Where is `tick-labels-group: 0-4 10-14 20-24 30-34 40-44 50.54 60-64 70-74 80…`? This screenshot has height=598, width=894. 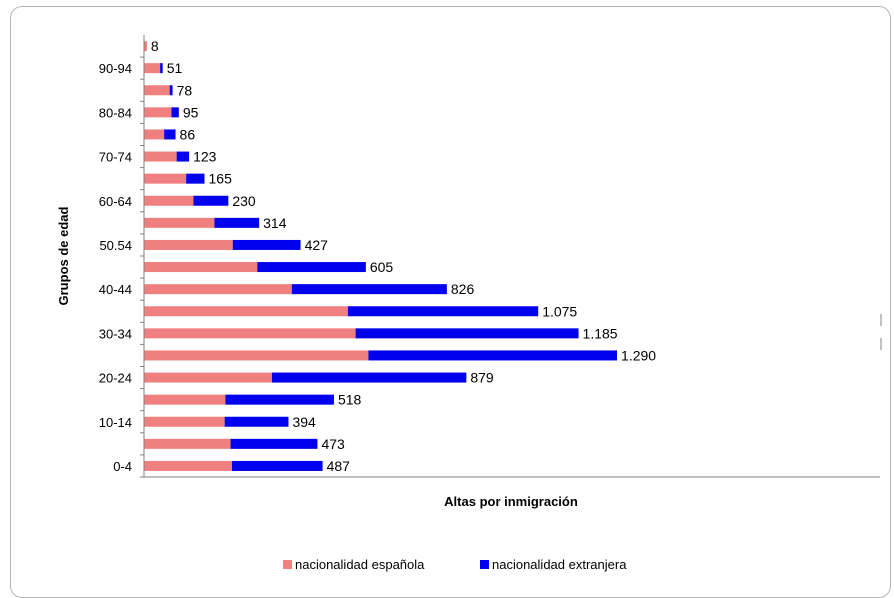 tick-labels-group: 0-4 10-14 20-24 30-34 40-44 50.54 60-64 70-74 80… is located at coordinates (121, 267).